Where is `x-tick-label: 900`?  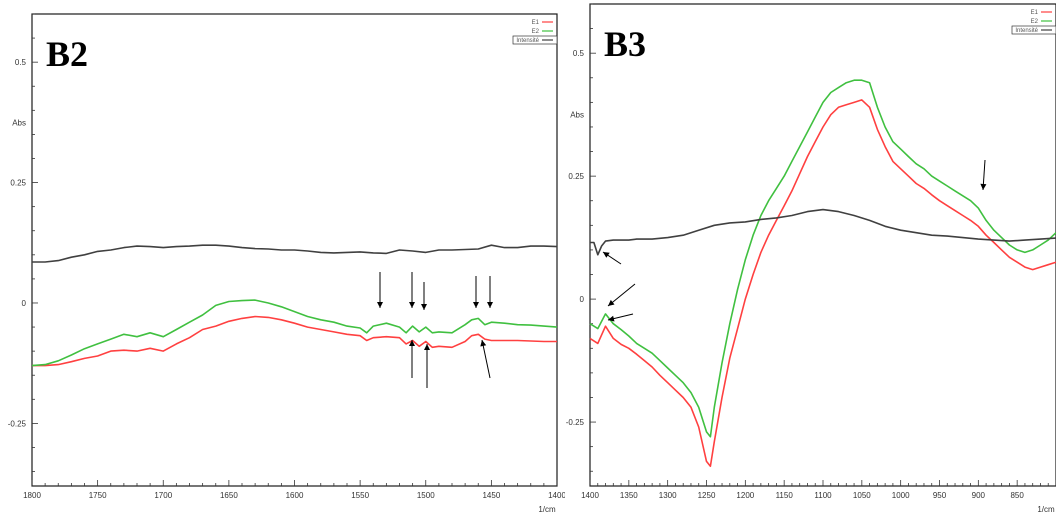 x-tick-label: 900 is located at coordinates (979, 495).